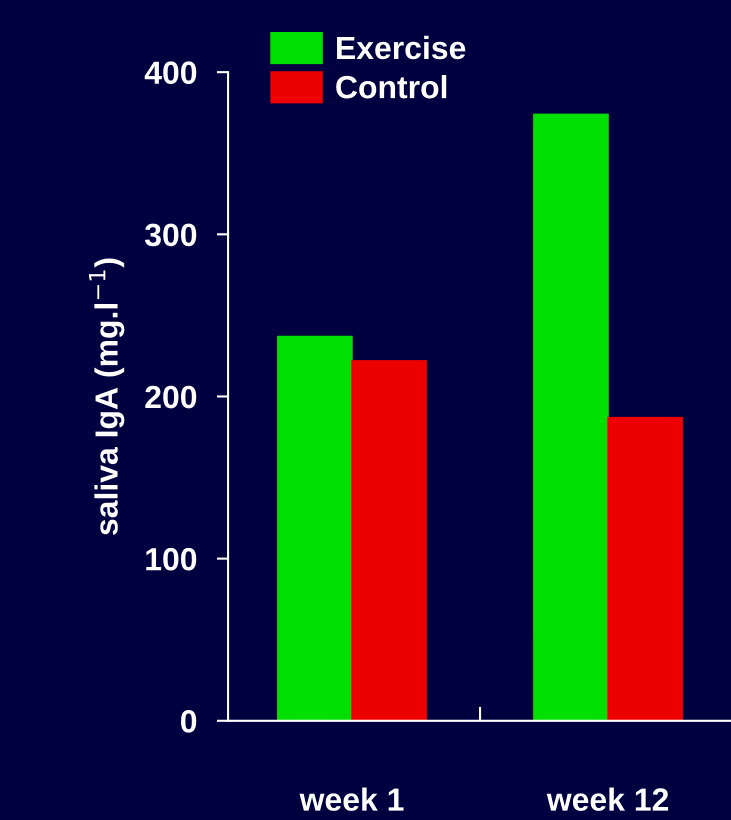  I want to click on y-tick-label: 200, so click(170, 397).